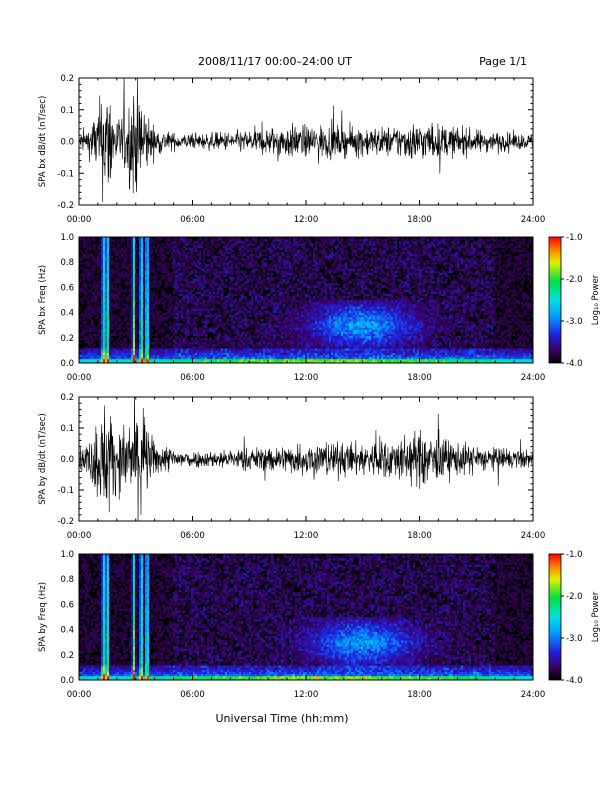  I want to click on x-tick-label: 00:00, so click(79, 220).